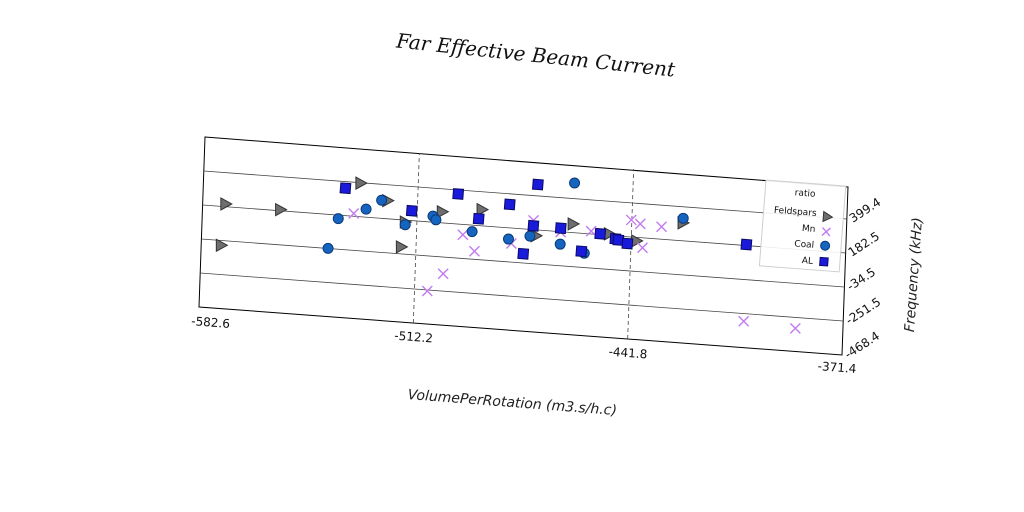  What do you see at coordinates (826, 232) in the screenshot?
I see `legend-marker-mn` at bounding box center [826, 232].